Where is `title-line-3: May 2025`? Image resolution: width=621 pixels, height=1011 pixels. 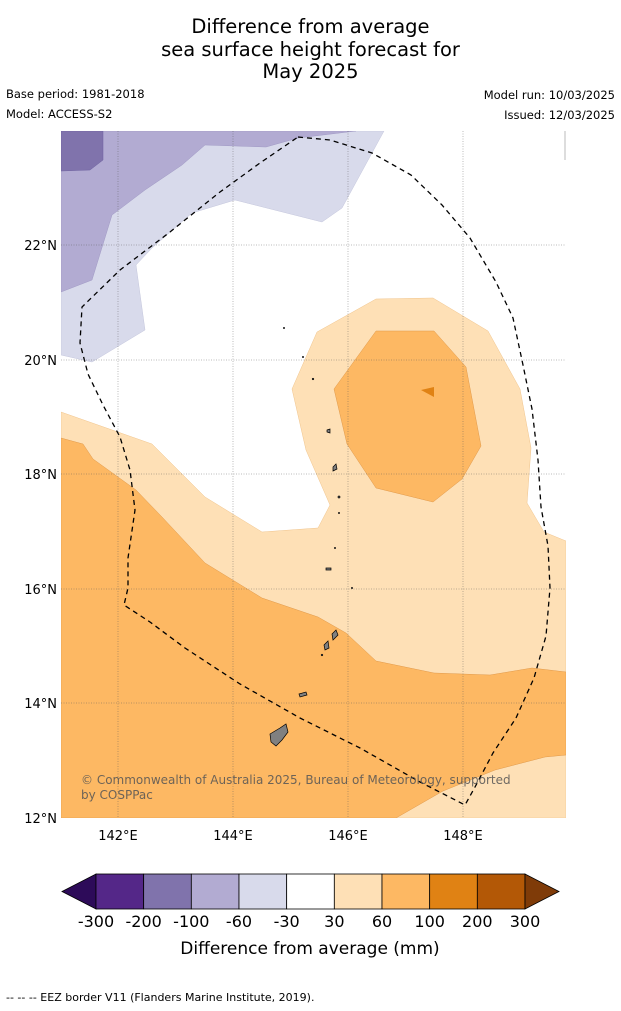
title-line-3: May 2025 is located at coordinates (310, 71).